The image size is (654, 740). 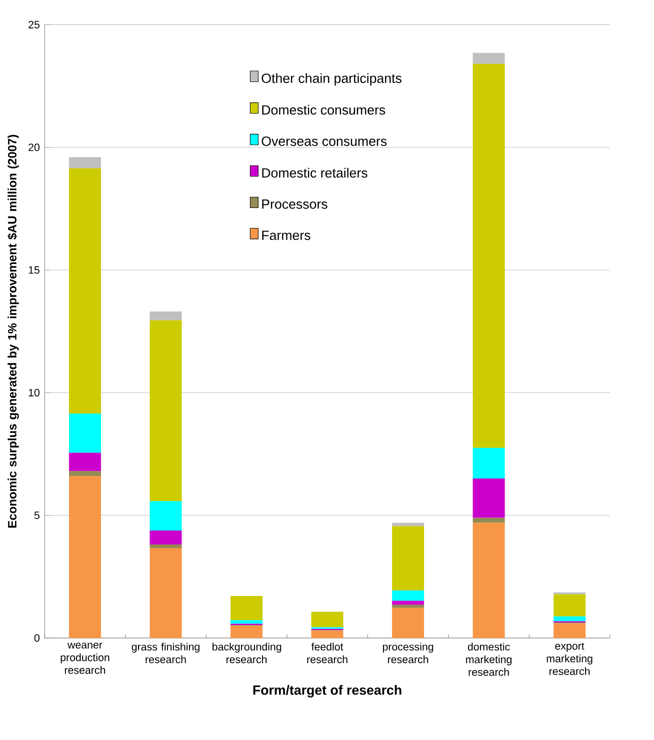 What do you see at coordinates (327, 653) in the screenshot?
I see `x-tick-label: feedlot research` at bounding box center [327, 653].